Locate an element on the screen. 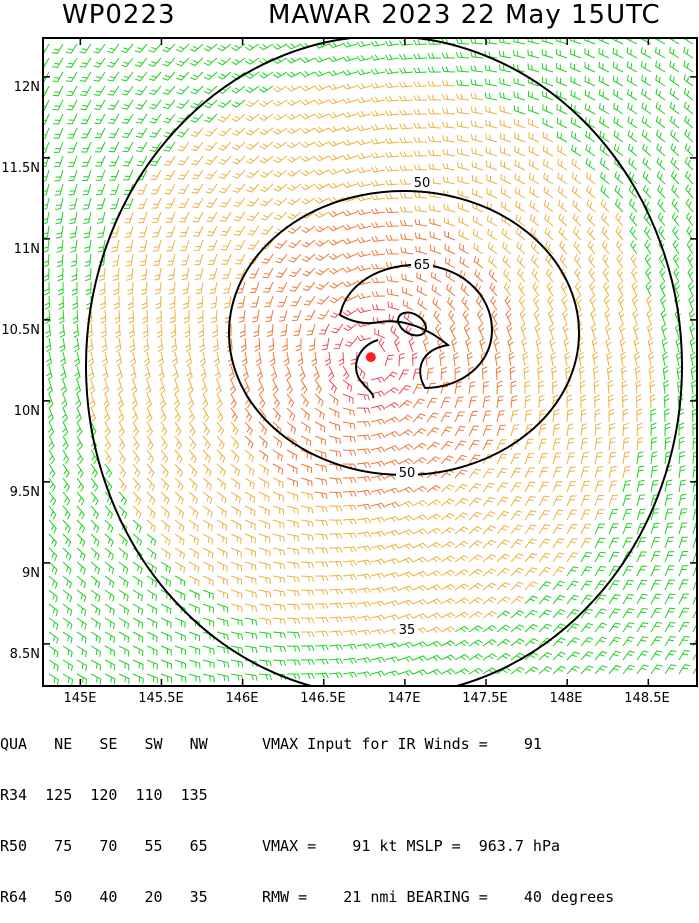  lon-tick-label: 146.5E is located at coordinates (322, 698).